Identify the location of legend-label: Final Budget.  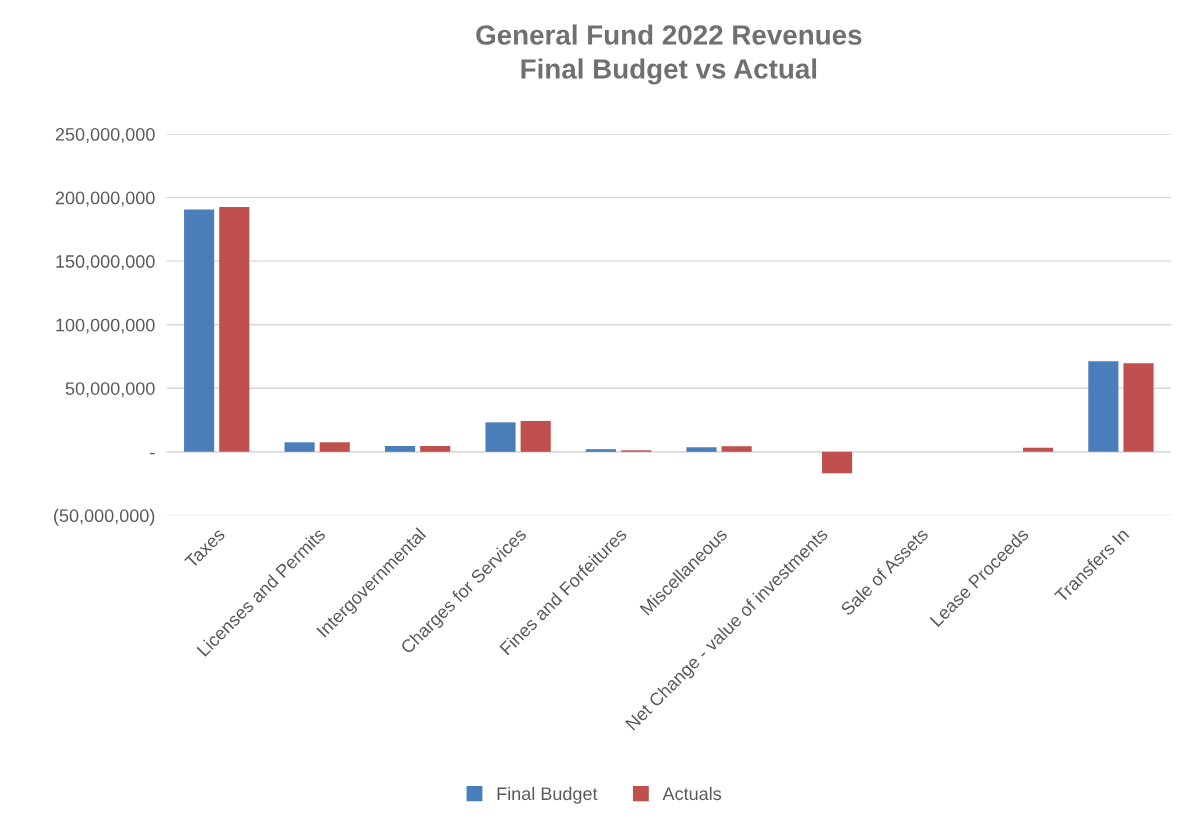
(547, 795).